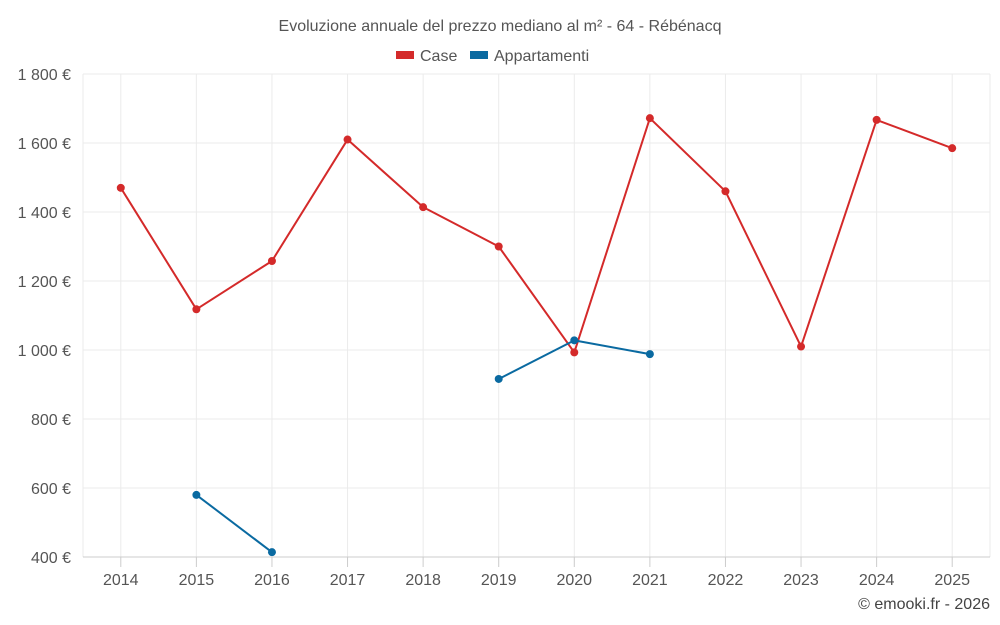  Describe the element at coordinates (726, 580) in the screenshot. I see `x-tick-label: 2022` at that location.